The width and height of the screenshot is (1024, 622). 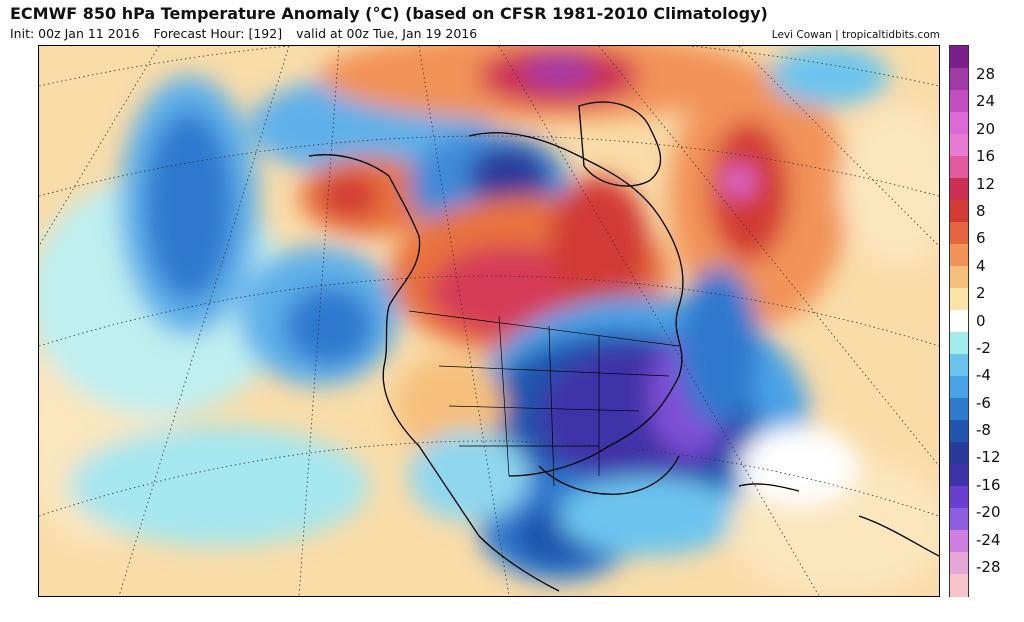 What do you see at coordinates (986, 183) in the screenshot?
I see `colorbar-tick-label: 12` at bounding box center [986, 183].